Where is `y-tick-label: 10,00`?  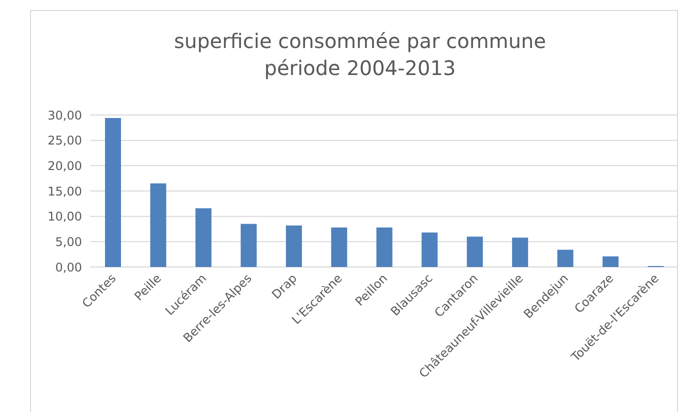 y-tick-label: 10,00 is located at coordinates (65, 217).